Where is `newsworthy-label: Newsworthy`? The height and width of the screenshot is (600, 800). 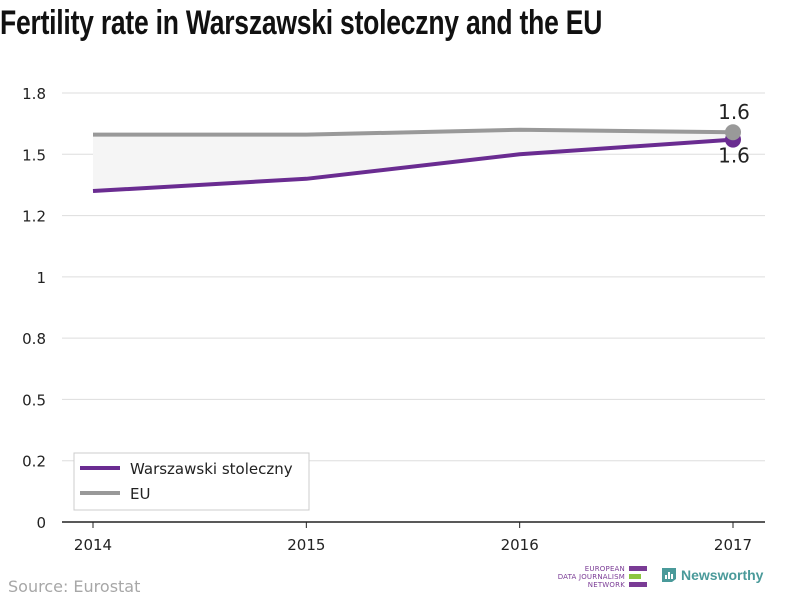
newsworthy-label: Newsworthy is located at coordinates (722, 575).